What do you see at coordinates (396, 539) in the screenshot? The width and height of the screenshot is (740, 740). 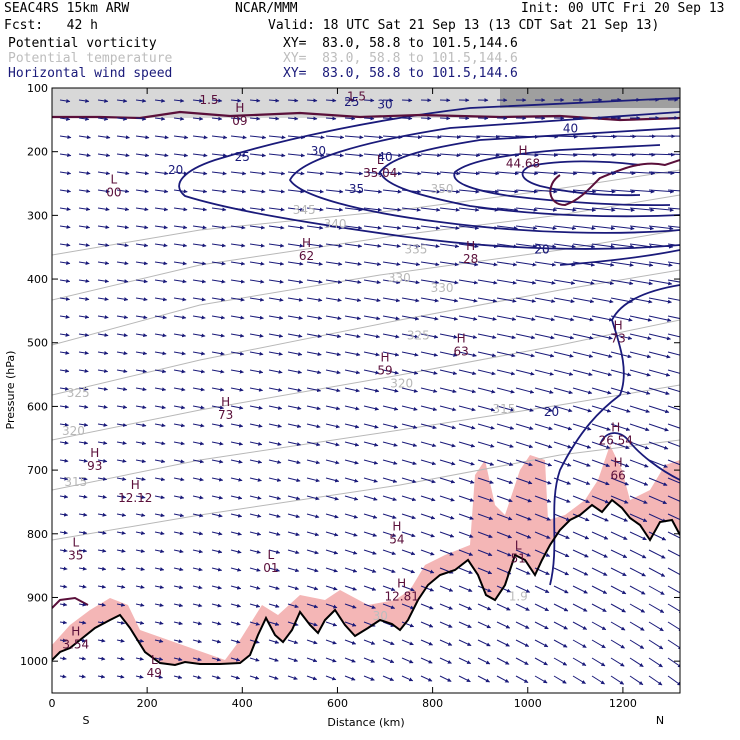 I see `extremum-value: 54` at bounding box center [396, 539].